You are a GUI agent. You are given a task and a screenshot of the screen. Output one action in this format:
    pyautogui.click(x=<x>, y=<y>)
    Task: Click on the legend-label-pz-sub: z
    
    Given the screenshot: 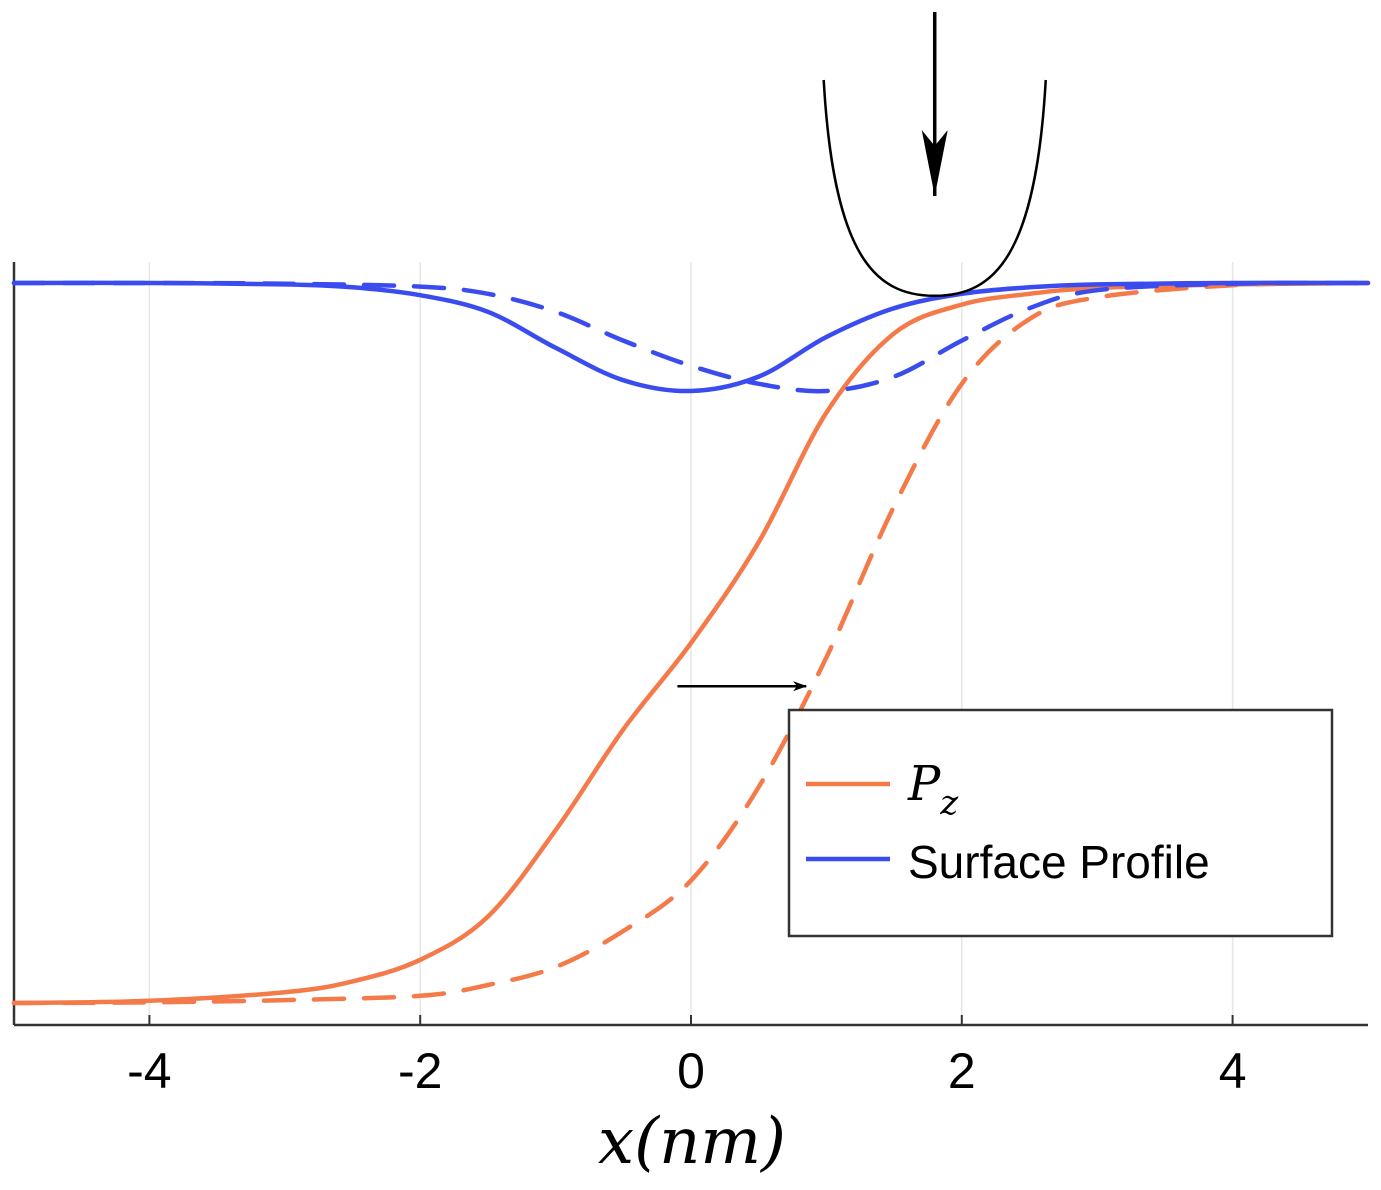 What is the action you would take?
    pyautogui.click(x=949, y=803)
    